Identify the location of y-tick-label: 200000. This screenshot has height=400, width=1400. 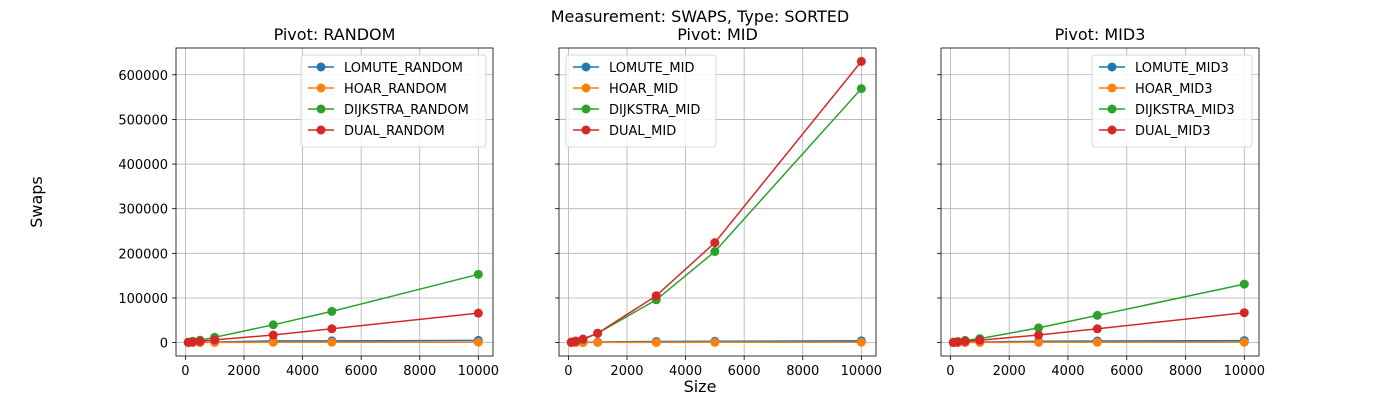
(143, 254).